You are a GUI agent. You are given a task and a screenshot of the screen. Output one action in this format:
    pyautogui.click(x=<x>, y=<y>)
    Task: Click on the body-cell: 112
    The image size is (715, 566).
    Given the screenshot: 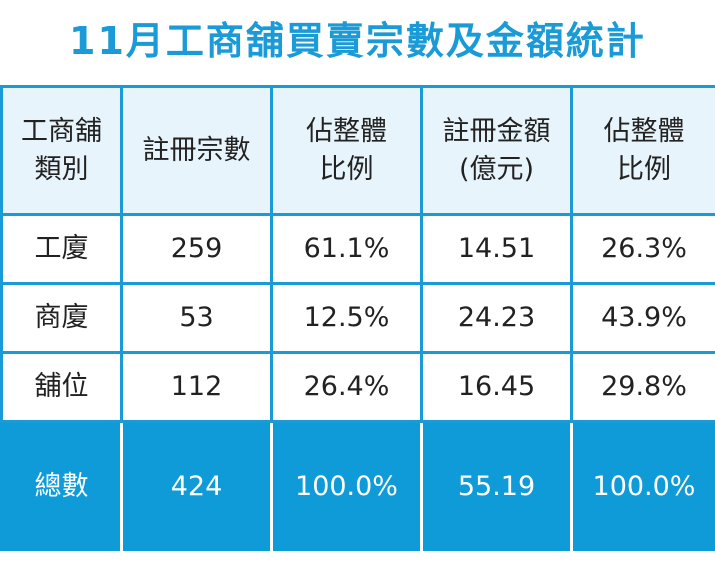 What is the action you would take?
    pyautogui.click(x=196, y=387)
    